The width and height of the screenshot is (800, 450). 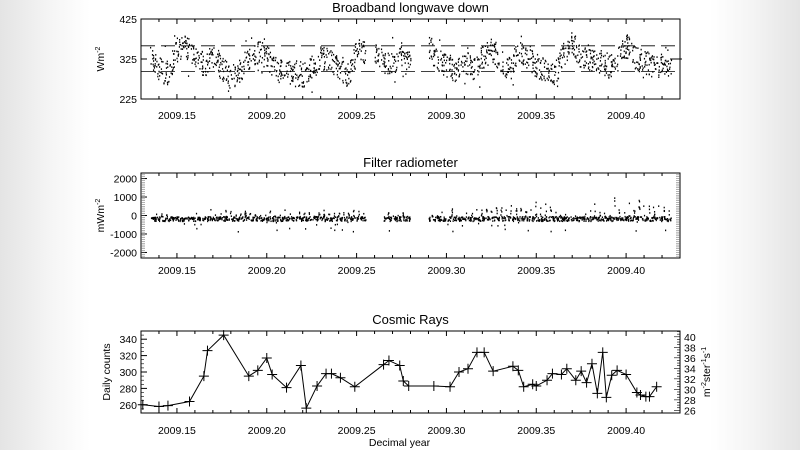 I want to click on data-point-plus, so click(x=484, y=352).